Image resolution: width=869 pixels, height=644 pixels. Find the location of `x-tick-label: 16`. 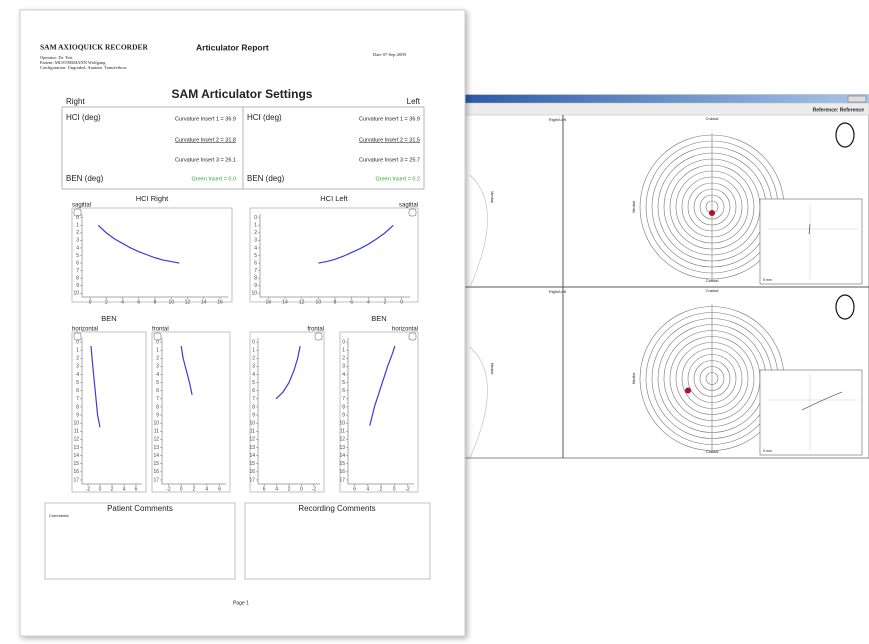

x-tick-label: 16 is located at coordinates (269, 302).